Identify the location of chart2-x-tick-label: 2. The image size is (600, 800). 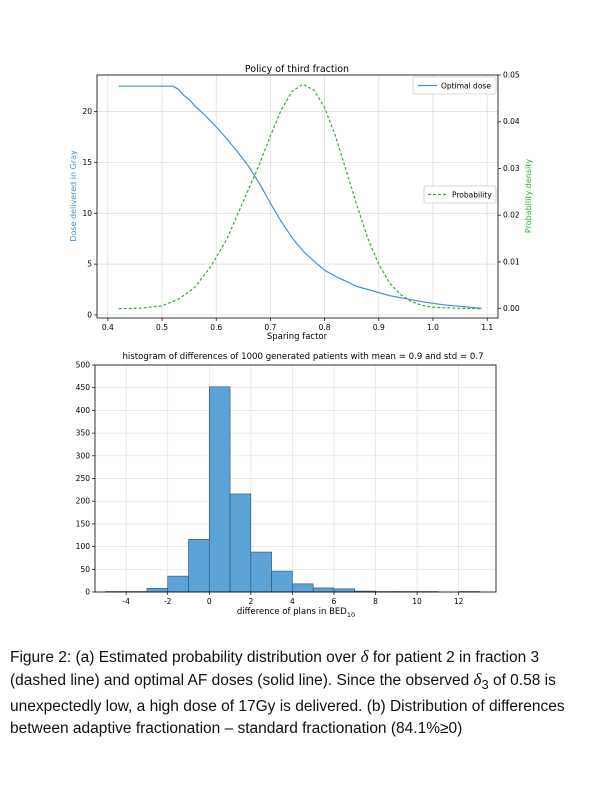
(250, 601).